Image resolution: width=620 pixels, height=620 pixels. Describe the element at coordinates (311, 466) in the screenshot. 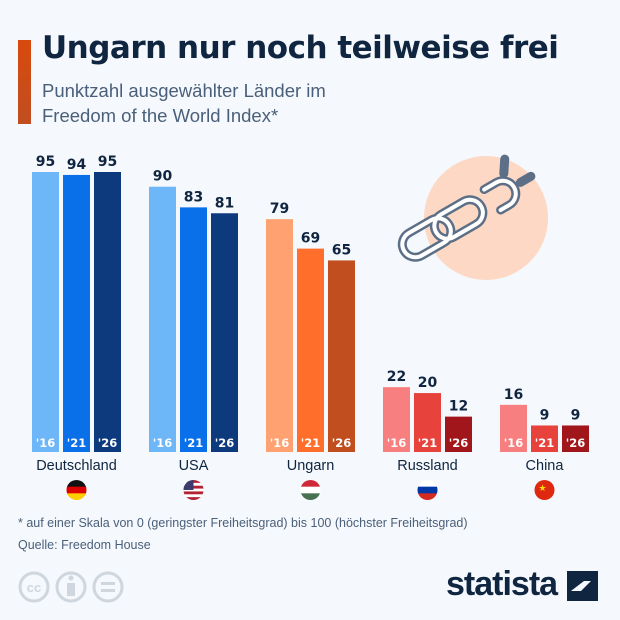

I see `category-label: Ungarn` at that location.